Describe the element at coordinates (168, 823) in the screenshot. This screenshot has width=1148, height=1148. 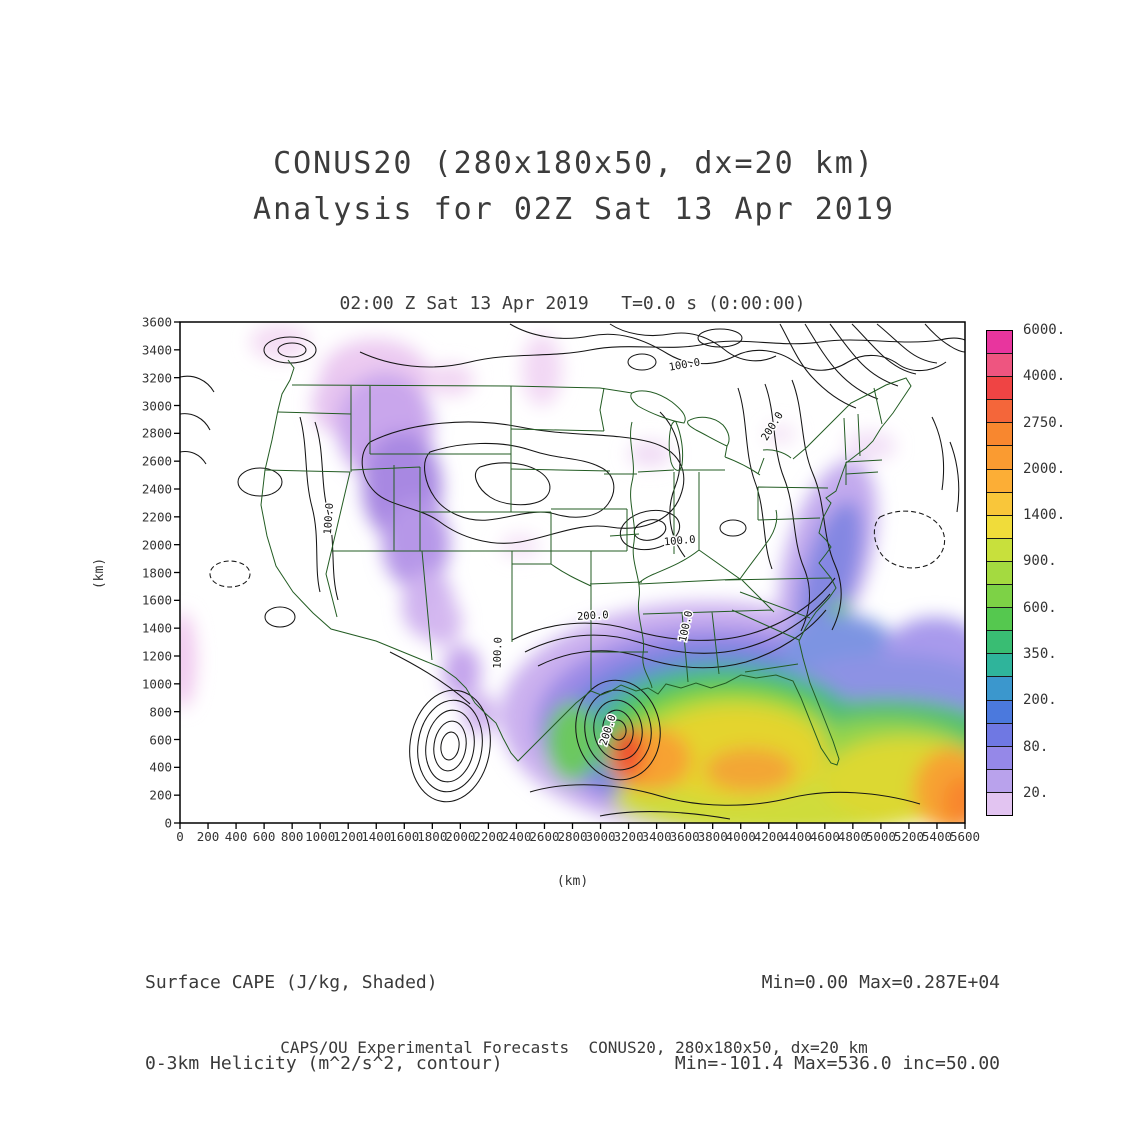
I see `y-tick-label: 0` at that location.